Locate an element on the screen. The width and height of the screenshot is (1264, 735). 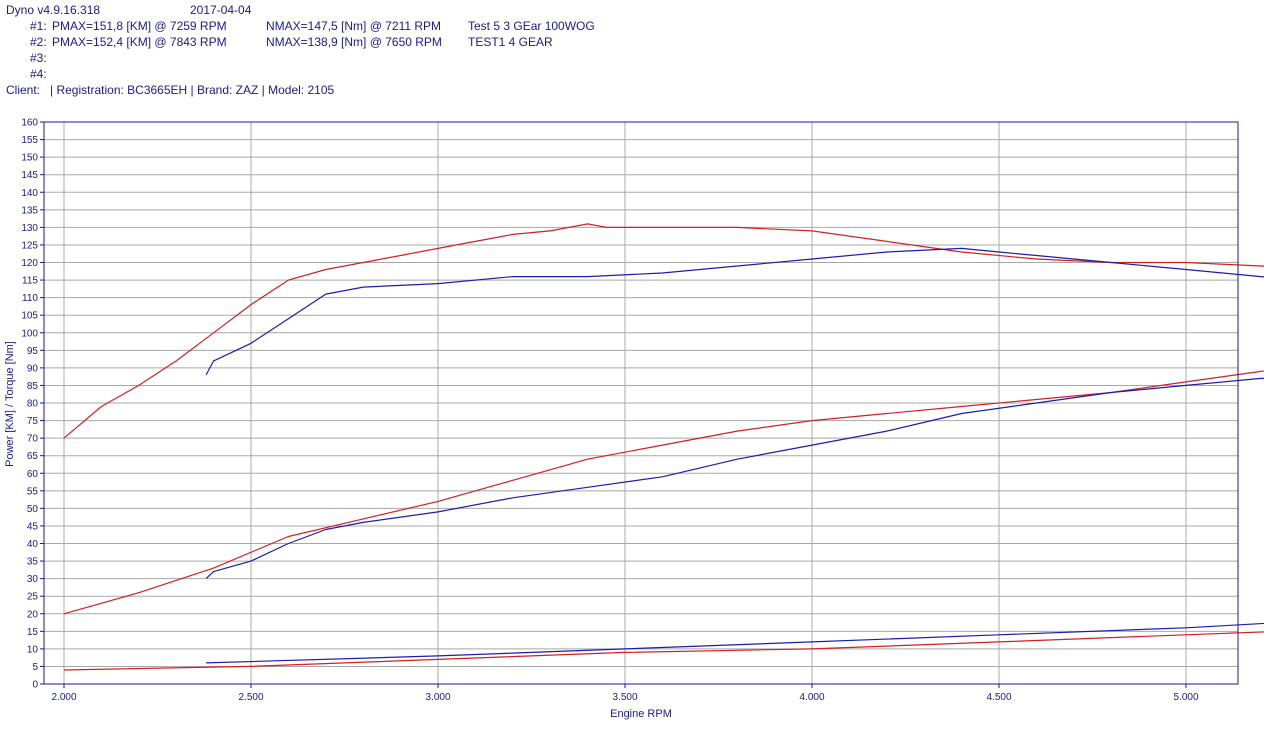
app-version: Dyno v4.9.16.318 is located at coordinates (53, 10).